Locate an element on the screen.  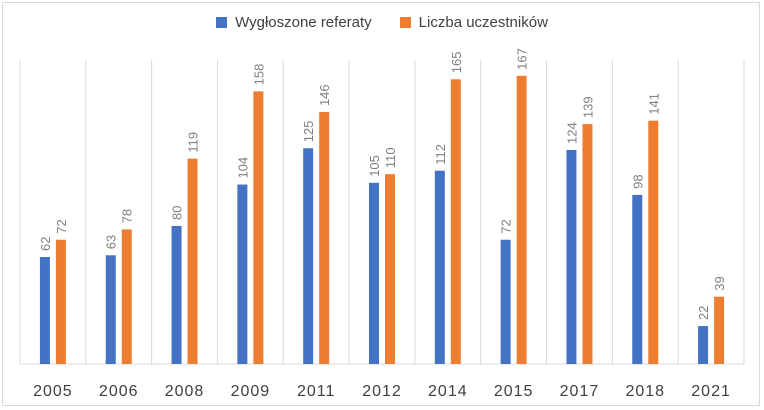
data-label-2011-series-1: 125 is located at coordinates (308, 132).